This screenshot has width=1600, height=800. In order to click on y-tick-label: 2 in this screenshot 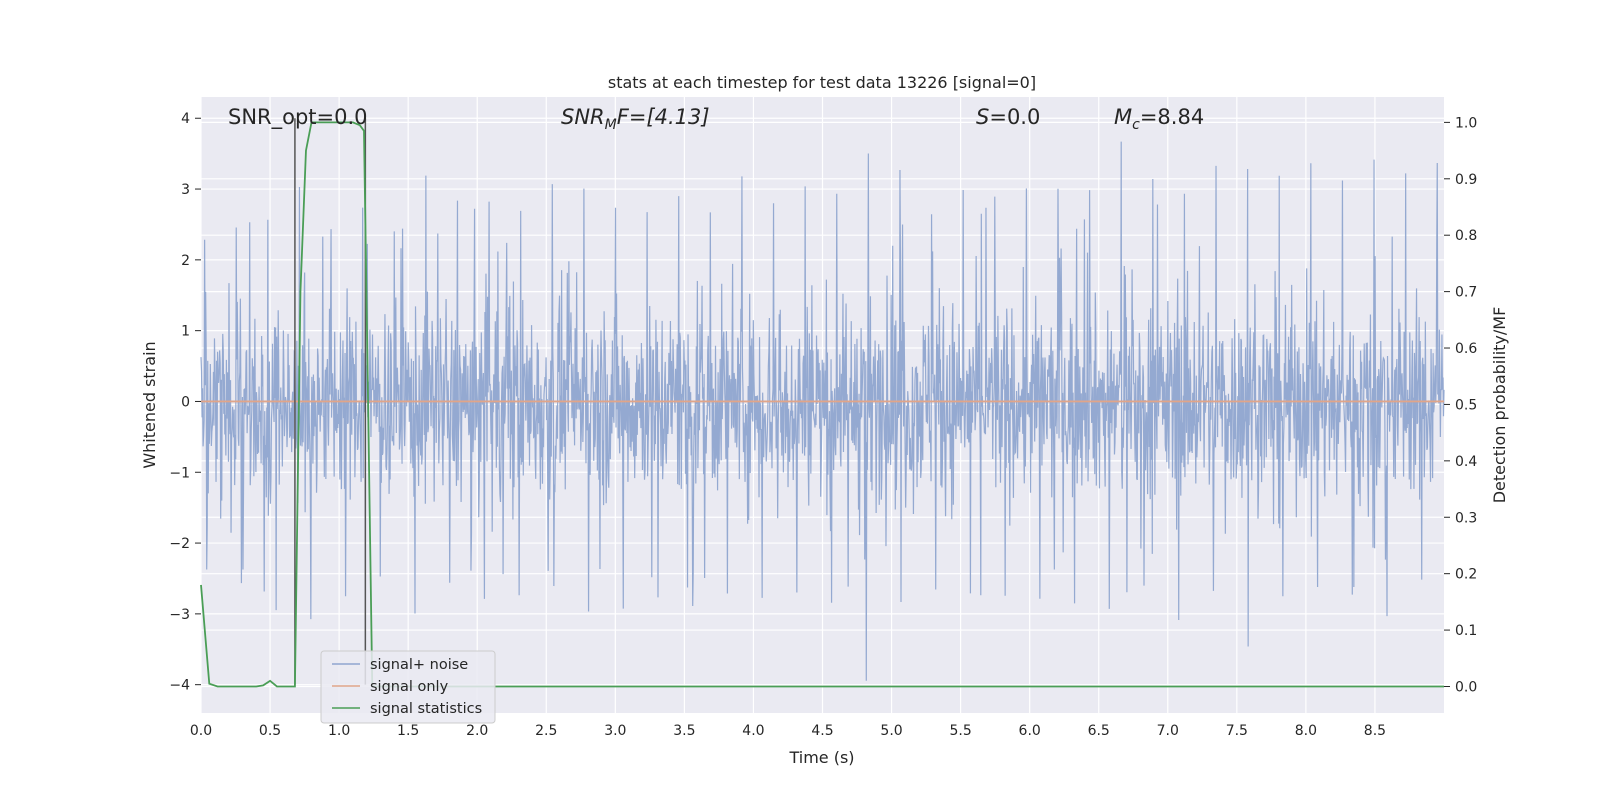, I will do `click(185, 261)`.